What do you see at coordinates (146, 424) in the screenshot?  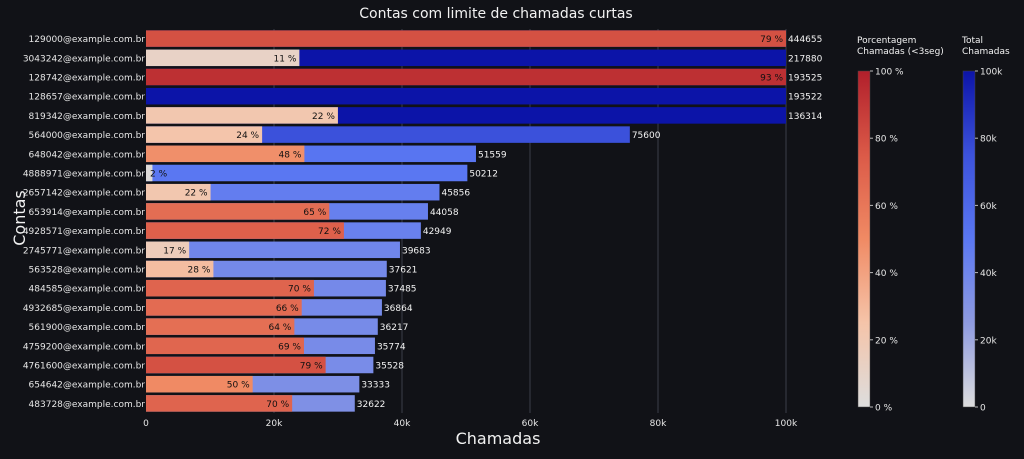 I see `x-tick-label: 0` at bounding box center [146, 424].